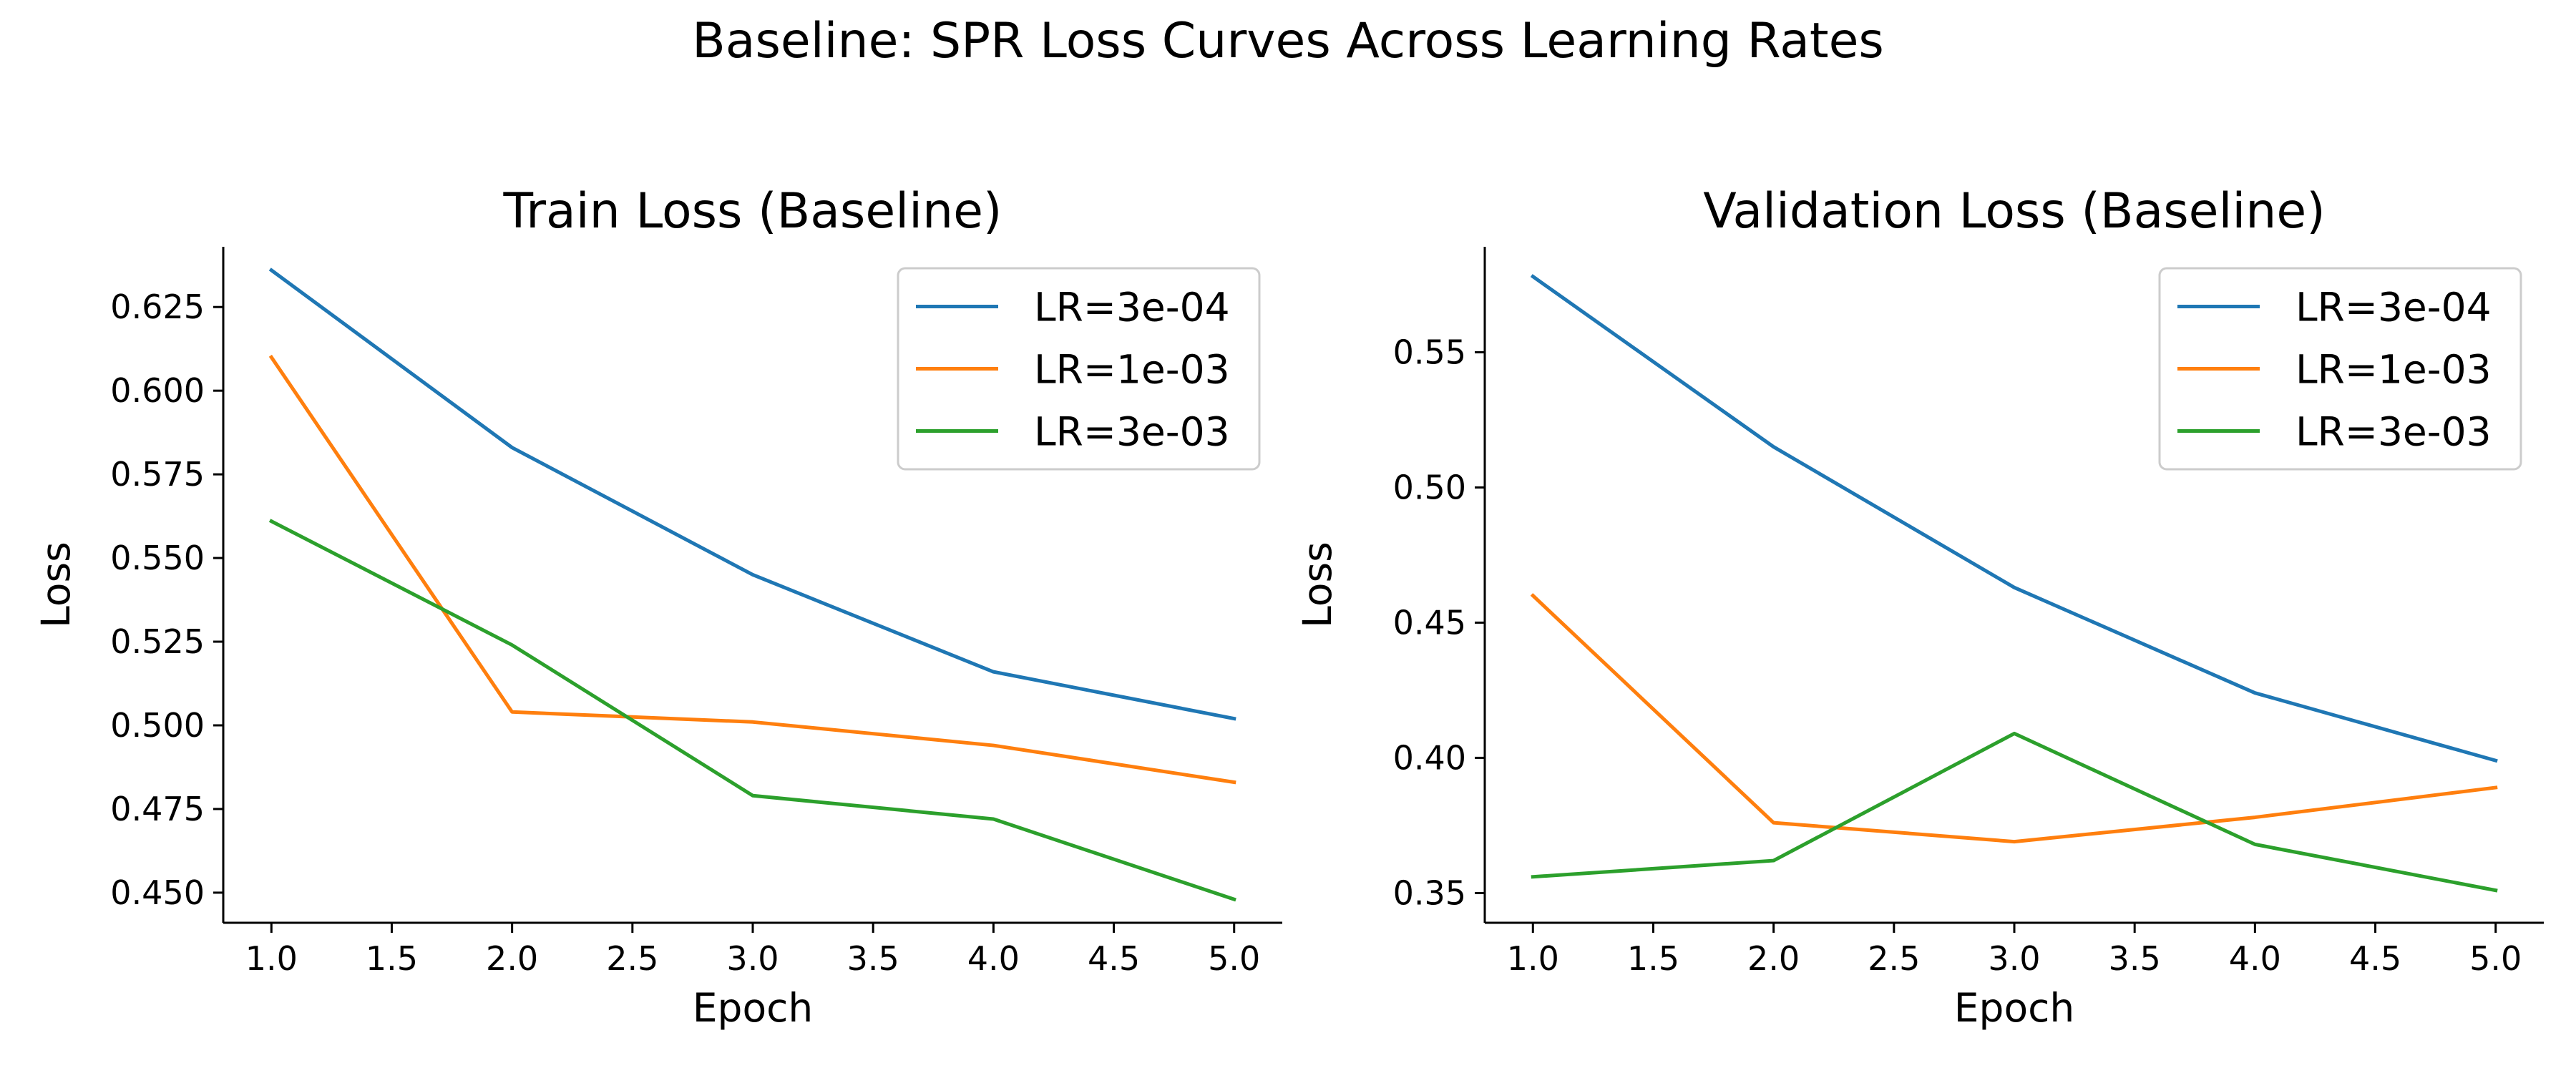  What do you see at coordinates (157, 558) in the screenshot?
I see `train-y-tick-label: 0.550` at bounding box center [157, 558].